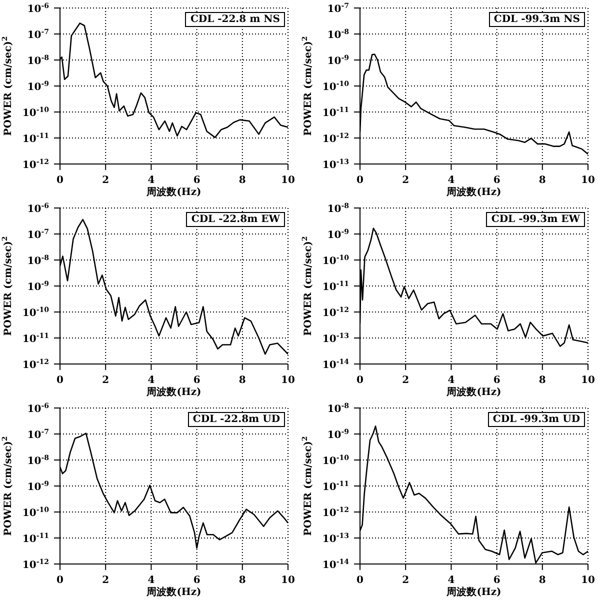  Describe the element at coordinates (536, 419) in the screenshot. I see `text: CDL -99.3m UD` at that location.